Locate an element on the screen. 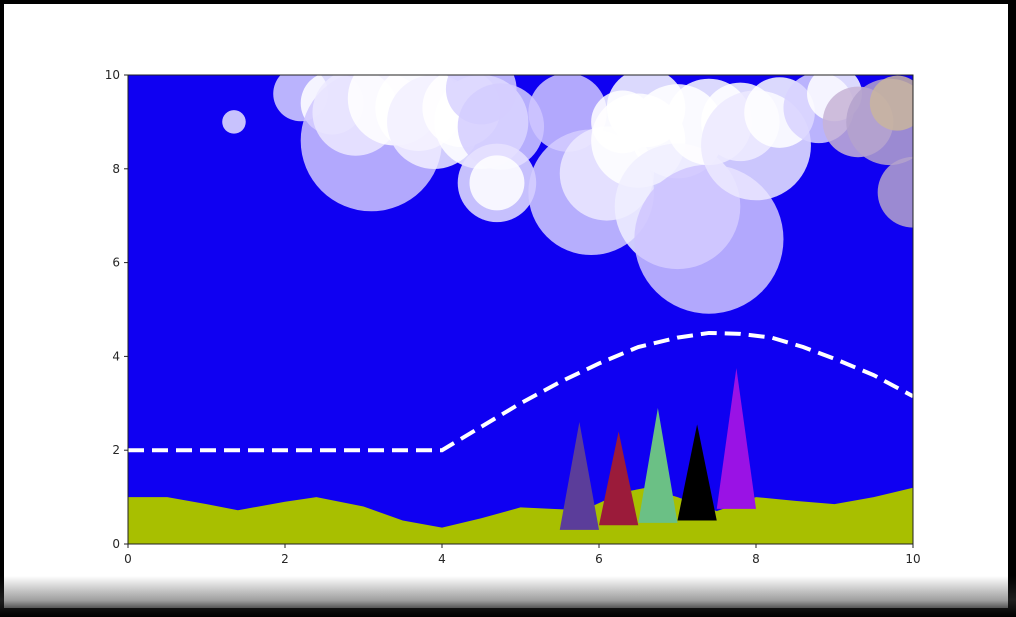 The image size is (1016, 617). y-tick-label-0: 0 is located at coordinates (116, 544).